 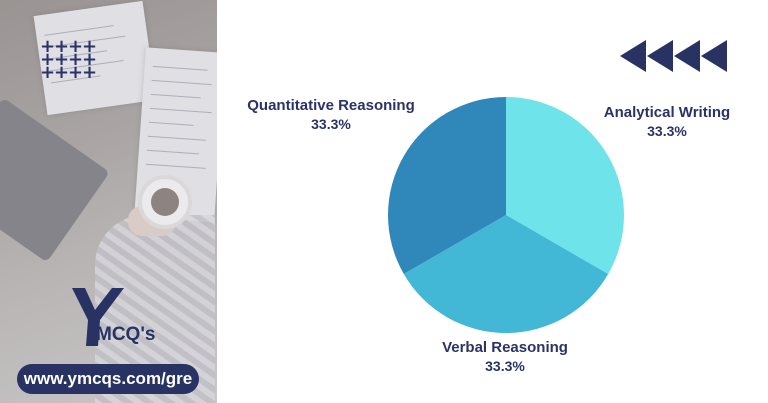 What do you see at coordinates (667, 121) in the screenshot?
I see `label-analytical-writing: Analytical Writing 33.3%` at bounding box center [667, 121].